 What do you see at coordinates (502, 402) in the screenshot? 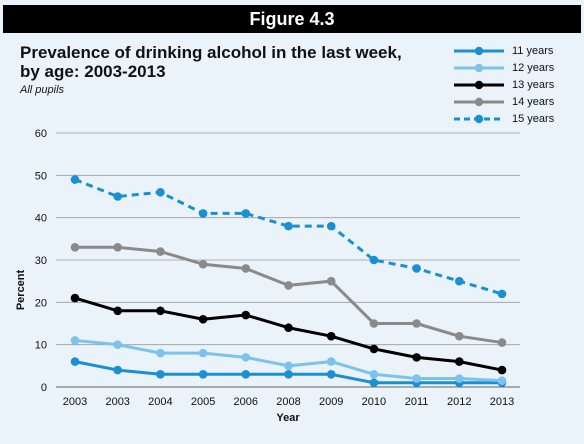
I see `x-tick-label: 2013` at bounding box center [502, 402].